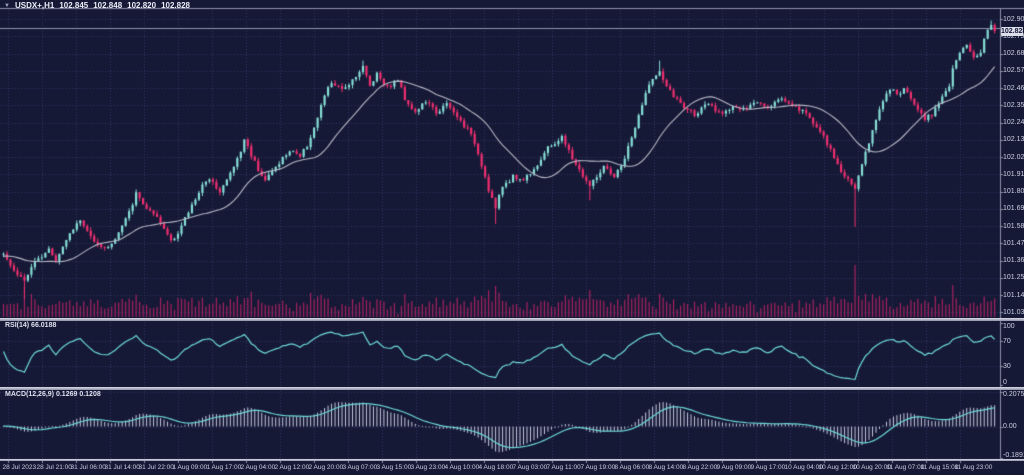 The width and height of the screenshot is (1024, 475). I want to click on time-axis-label: 2 Aug 04:00, so click(258, 467).